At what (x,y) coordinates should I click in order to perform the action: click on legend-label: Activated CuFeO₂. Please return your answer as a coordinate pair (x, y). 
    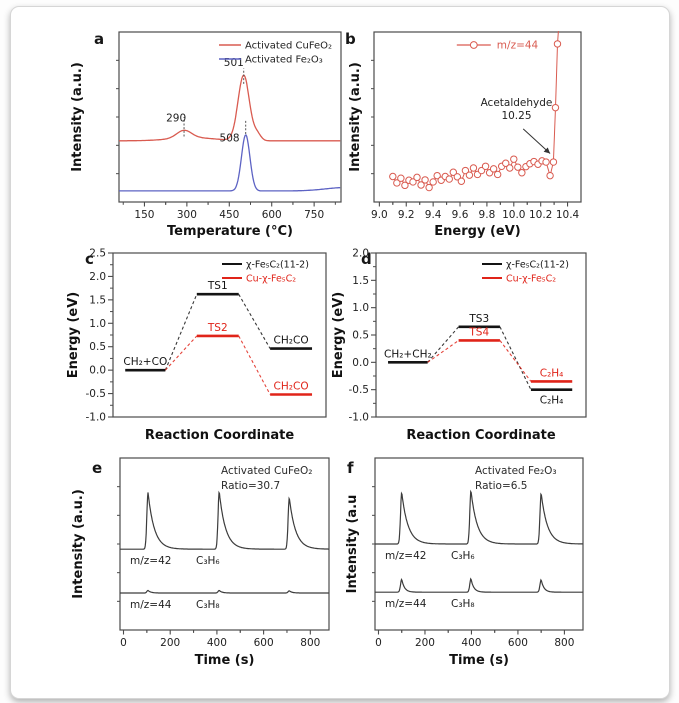
    Looking at the image, I should click on (288, 46).